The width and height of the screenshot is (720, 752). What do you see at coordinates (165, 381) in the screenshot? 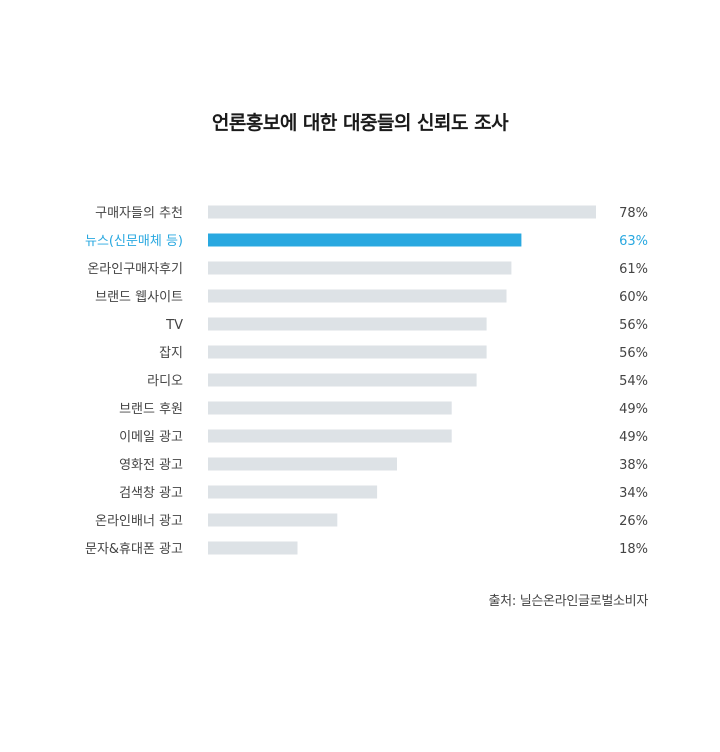
I see `category-label: 라디오` at bounding box center [165, 381].